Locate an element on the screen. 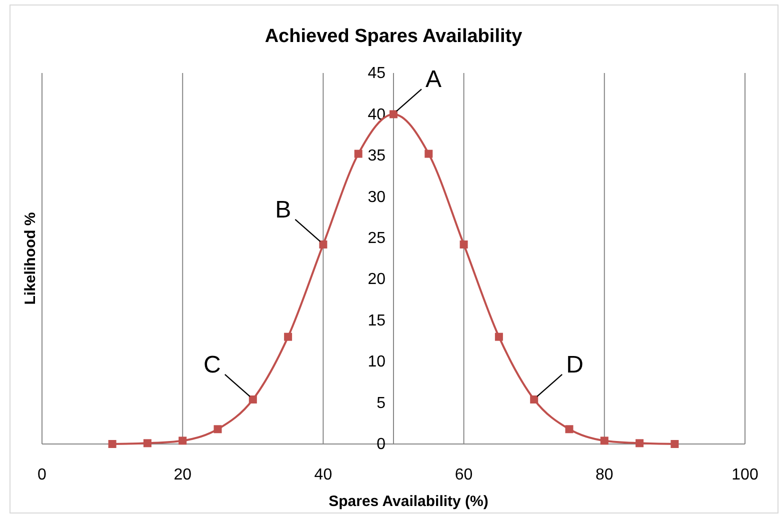  x-axis-title: Spares Availability (%) is located at coordinates (408, 501).